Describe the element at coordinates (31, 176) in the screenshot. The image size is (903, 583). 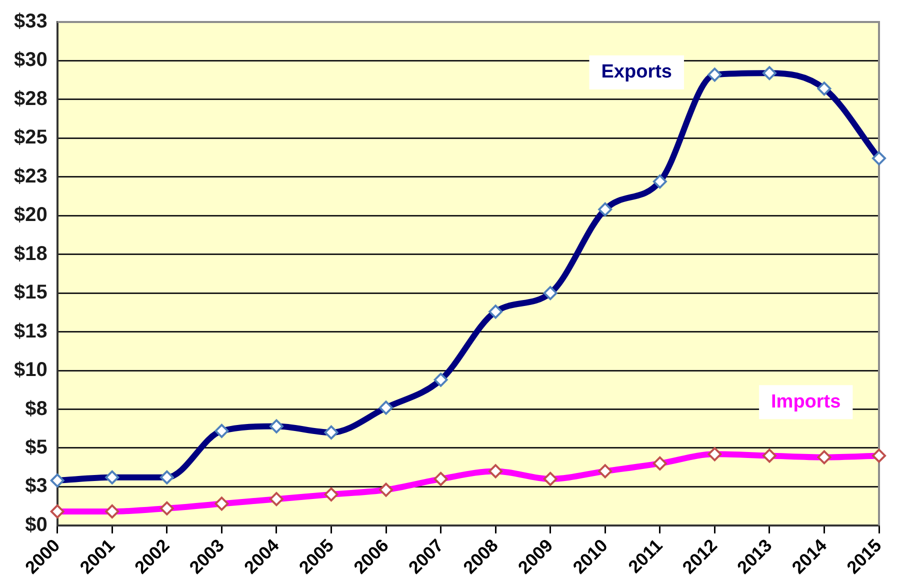
I see `y-tick-label: $23` at that location.